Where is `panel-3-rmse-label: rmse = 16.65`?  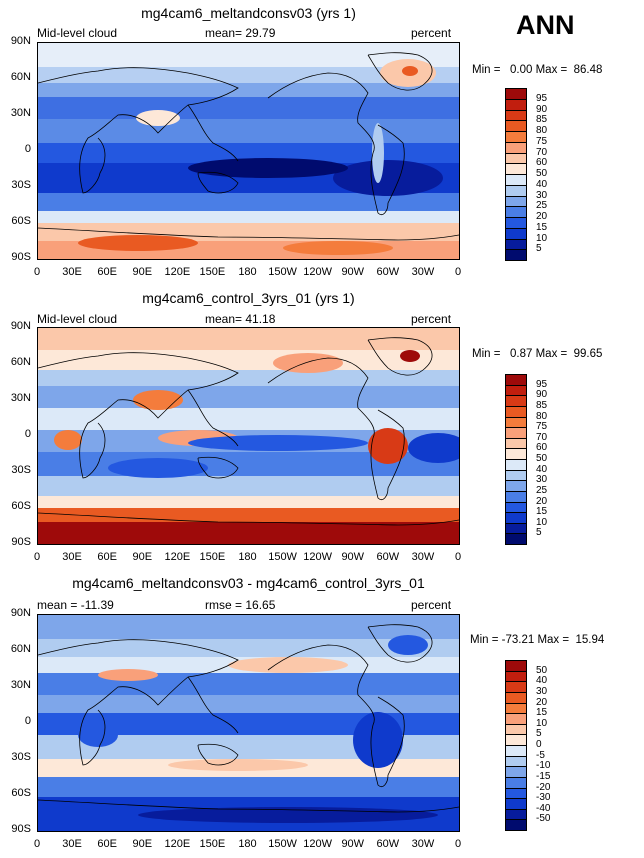 panel-3-rmse-label: rmse = 16.65 is located at coordinates (240, 605).